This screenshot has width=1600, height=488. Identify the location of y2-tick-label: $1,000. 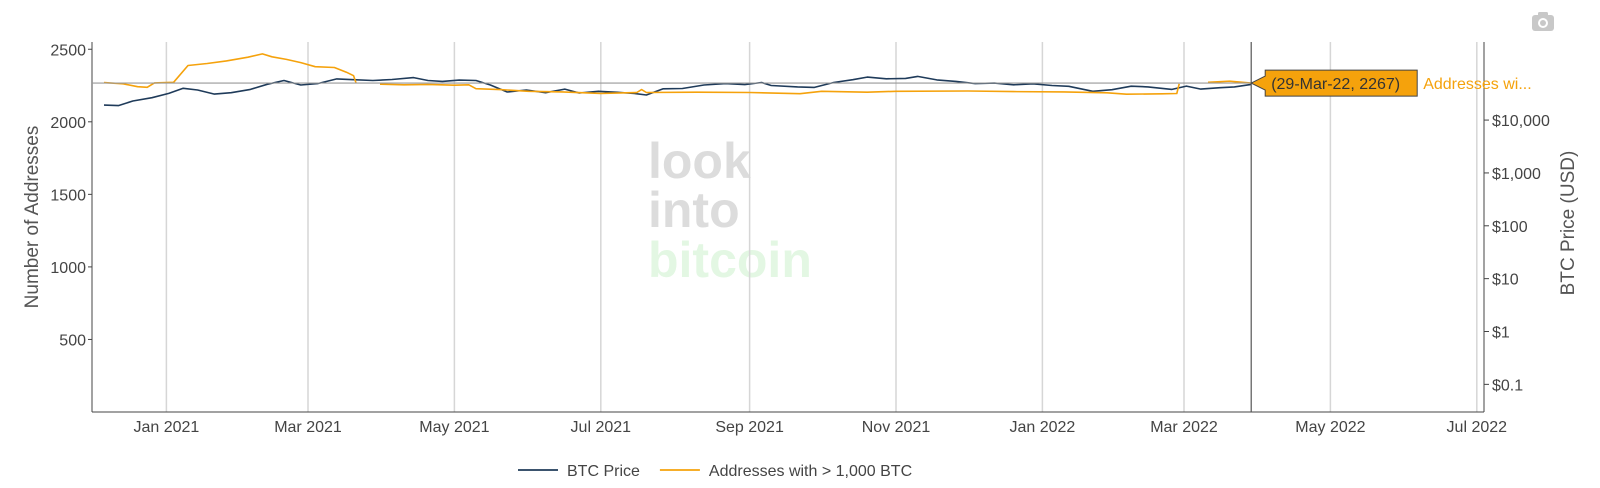
(1516, 174).